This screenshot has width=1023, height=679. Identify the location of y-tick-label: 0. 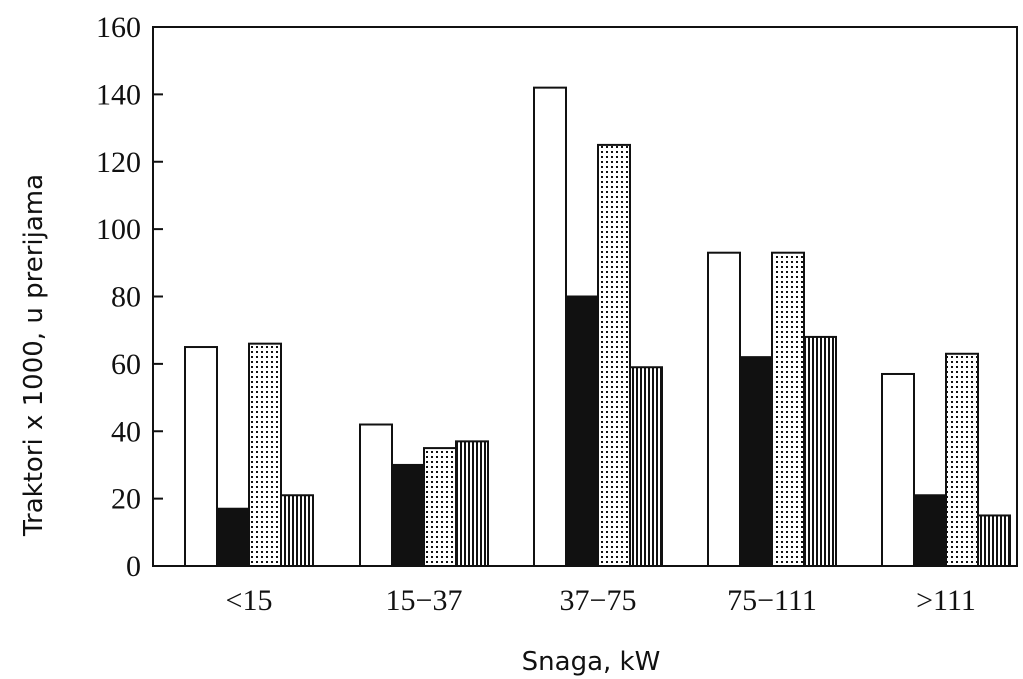
(133, 566).